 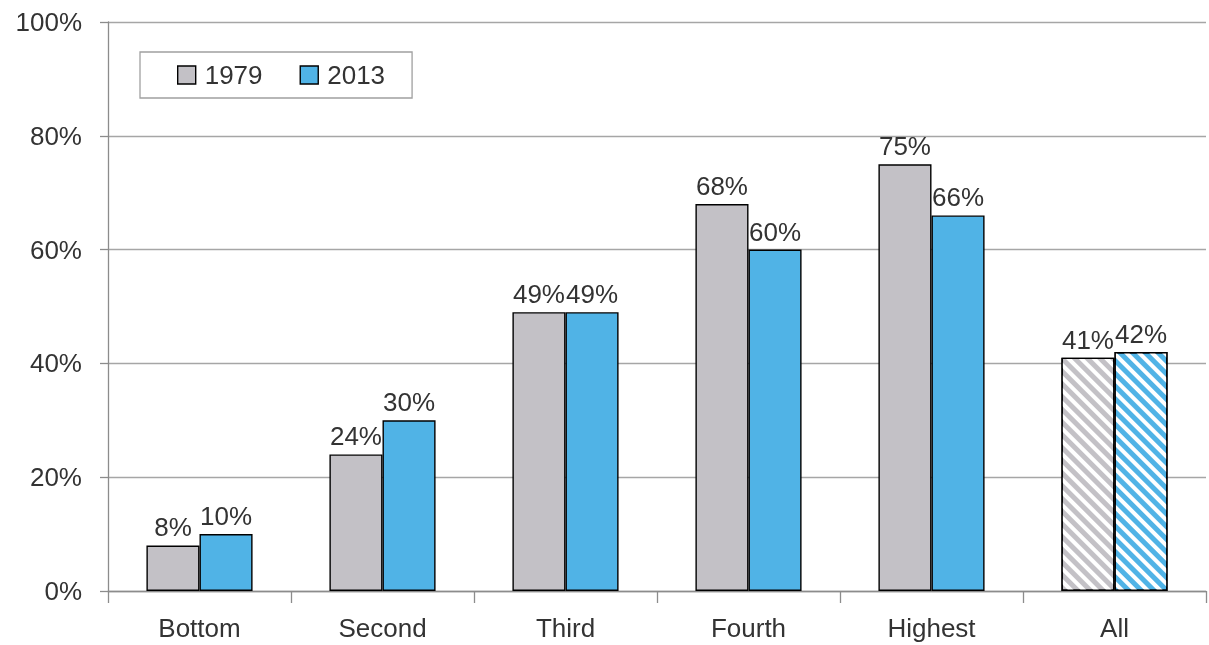 I want to click on legend-label: 2013, so click(x=356, y=75).